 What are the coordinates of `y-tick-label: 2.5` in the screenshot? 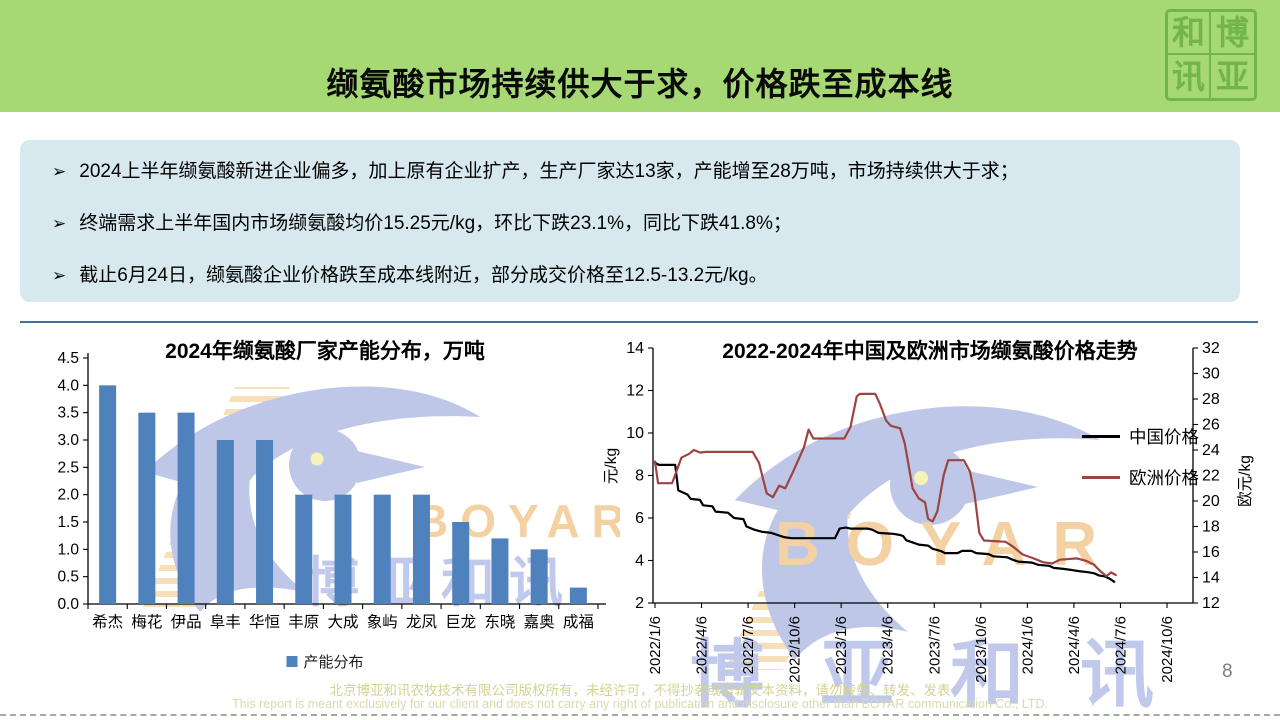 It's located at (68, 467).